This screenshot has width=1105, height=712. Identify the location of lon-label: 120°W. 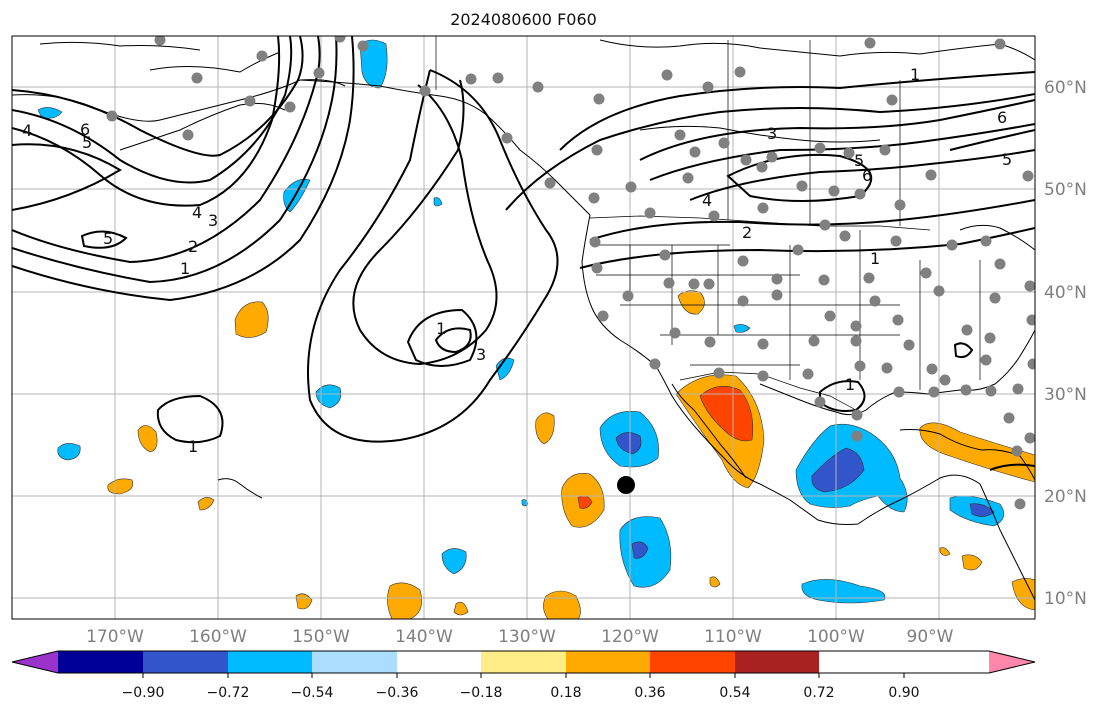
(630, 637).